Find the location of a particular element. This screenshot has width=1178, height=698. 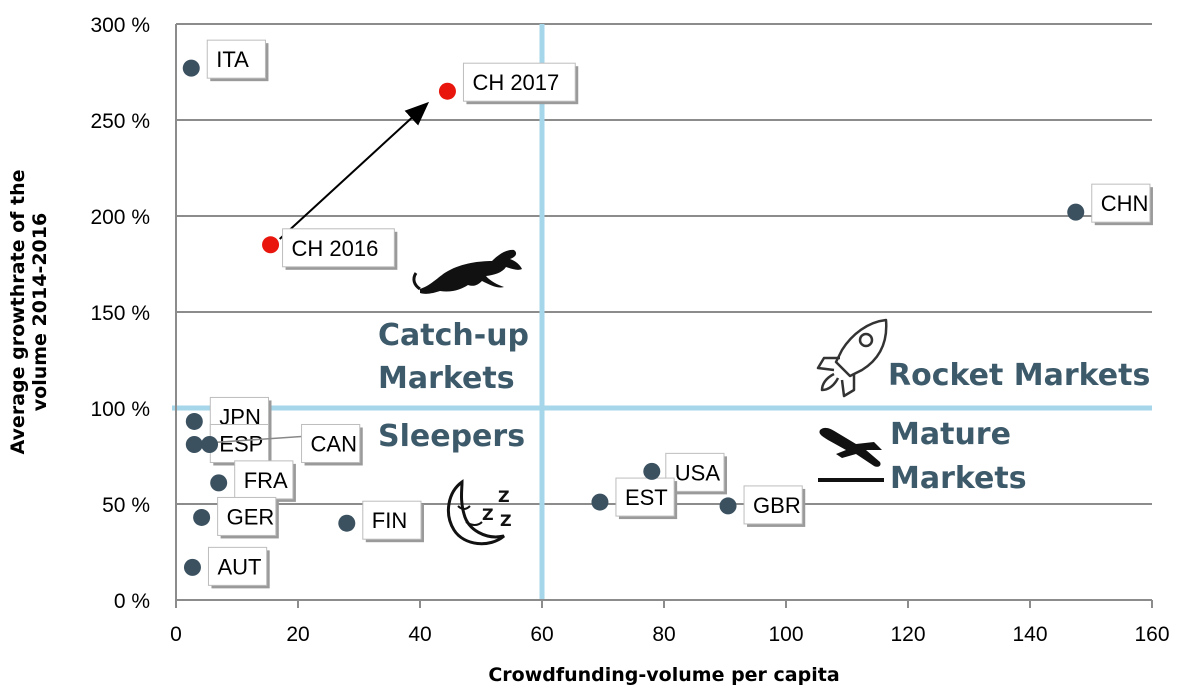

x-tick-label: 160 is located at coordinates (1151, 634).